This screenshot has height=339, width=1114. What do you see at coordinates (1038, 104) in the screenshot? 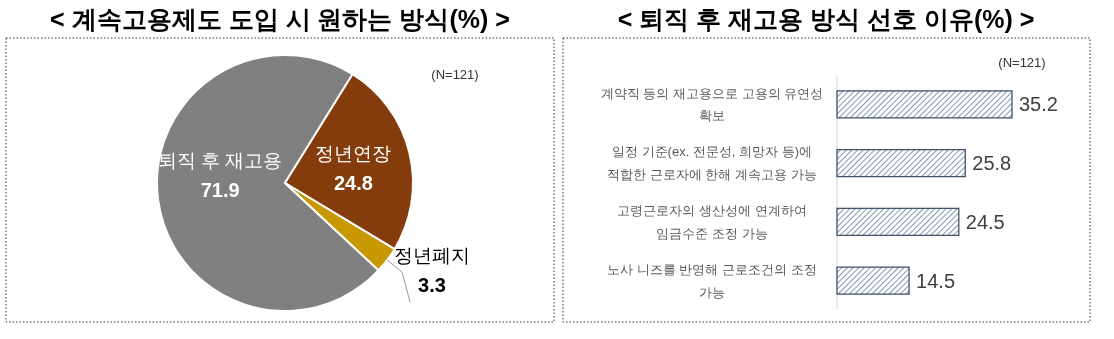
I see `value-label: 35.2` at bounding box center [1038, 104].